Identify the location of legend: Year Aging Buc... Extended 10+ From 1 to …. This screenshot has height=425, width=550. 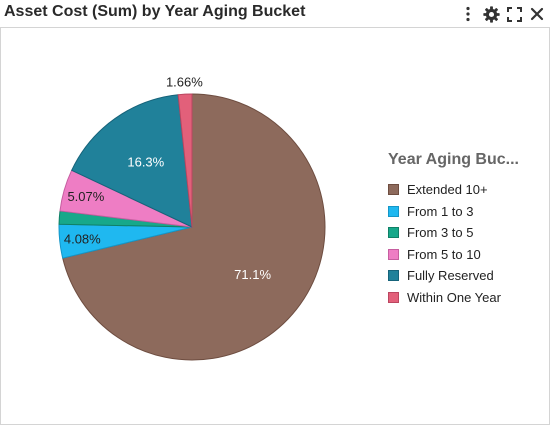
(467, 229).